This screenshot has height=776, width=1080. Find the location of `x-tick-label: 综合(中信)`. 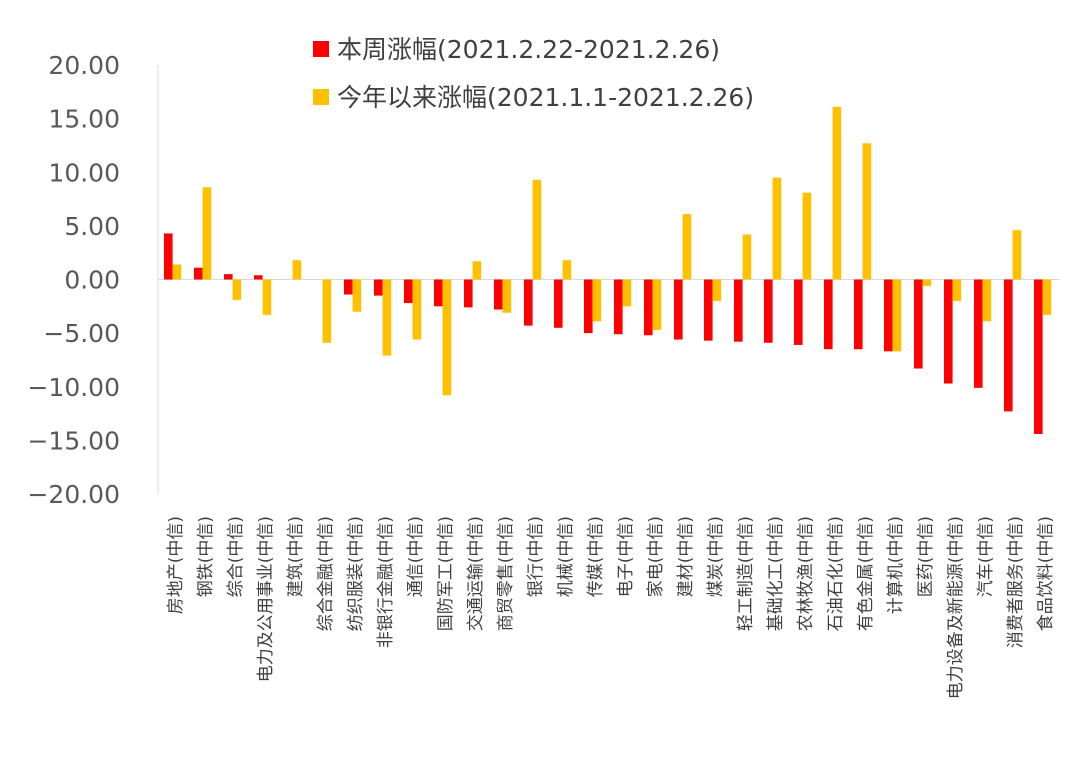

x-tick-label: 综合(中信) is located at coordinates (236, 556).